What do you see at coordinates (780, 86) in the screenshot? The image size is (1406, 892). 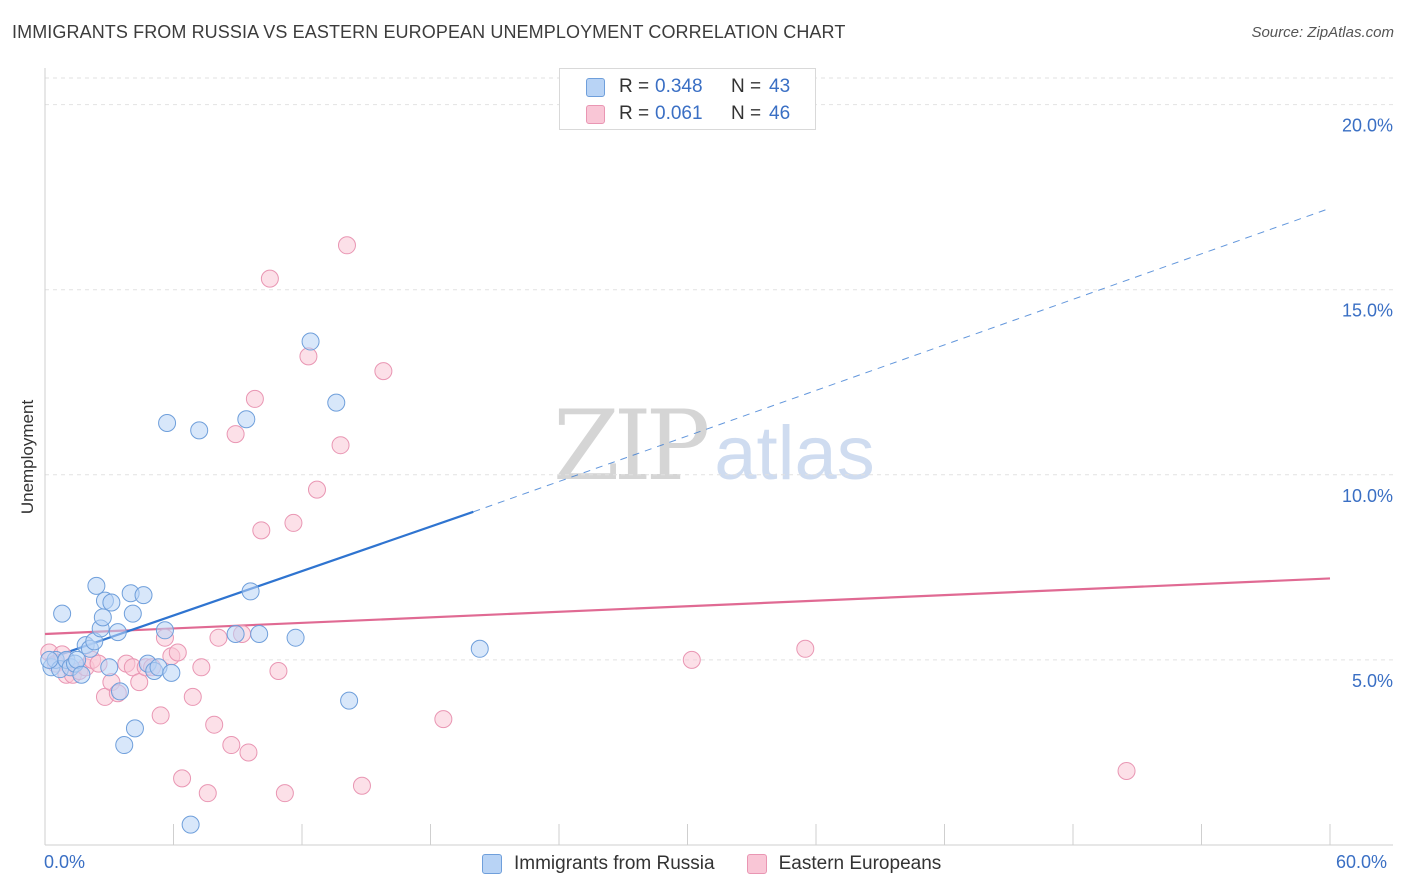 I see `legend-n-value: 43` at bounding box center [780, 86].